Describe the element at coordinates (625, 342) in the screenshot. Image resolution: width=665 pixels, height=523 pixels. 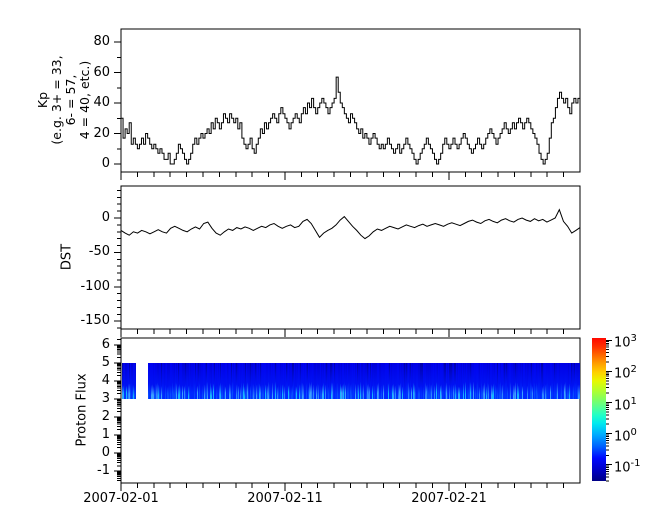
I see `colorbar-tick-label: 103` at that location.